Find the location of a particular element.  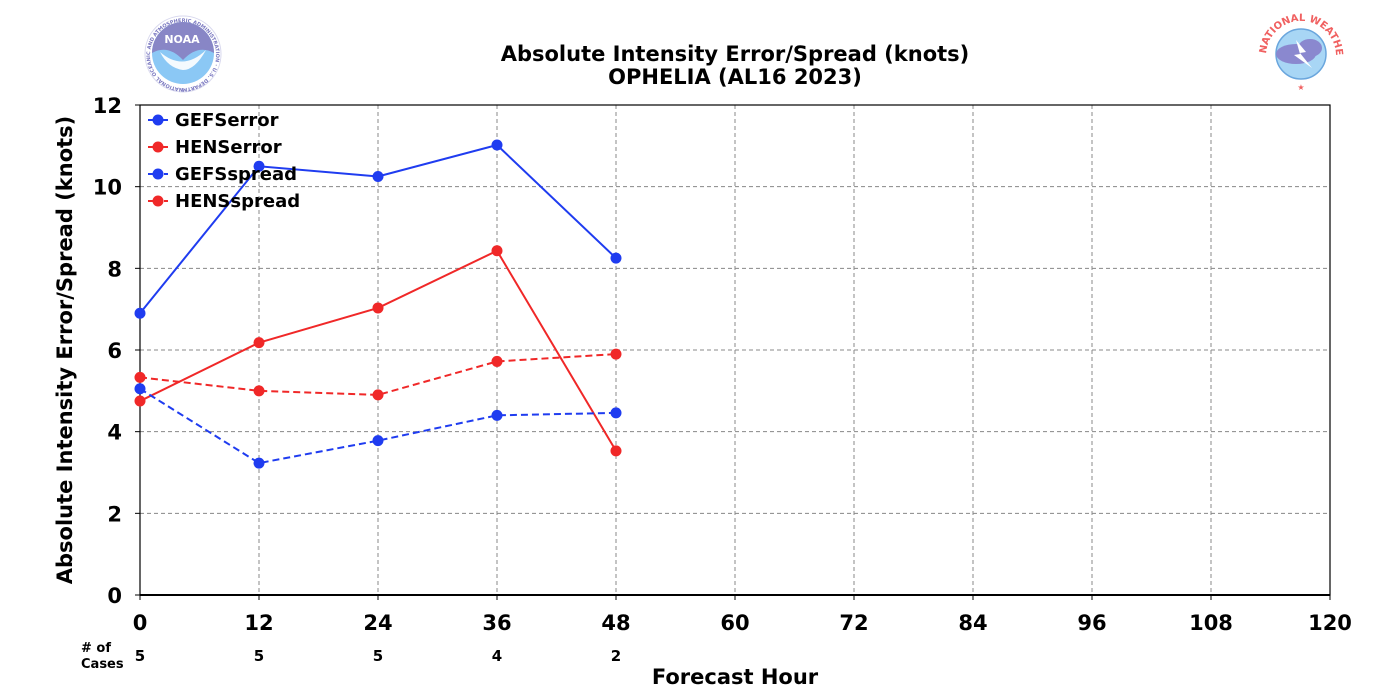

y-tick-label: 4 is located at coordinates (114, 433).